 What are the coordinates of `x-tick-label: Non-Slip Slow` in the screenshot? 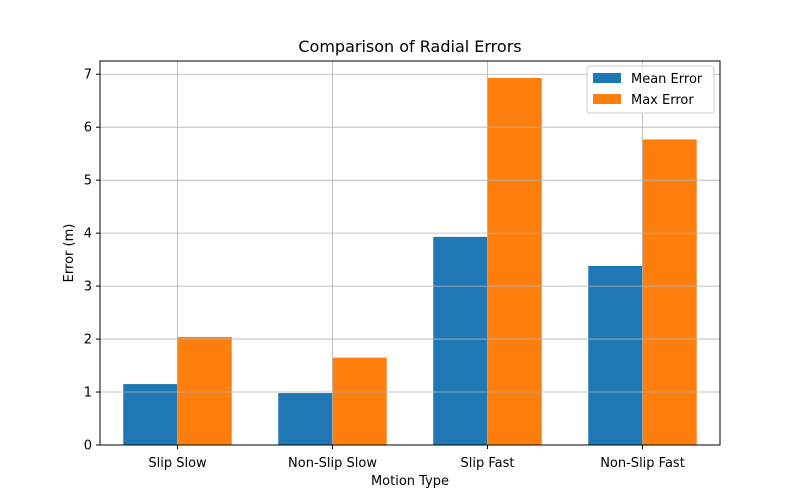 It's located at (332, 463).